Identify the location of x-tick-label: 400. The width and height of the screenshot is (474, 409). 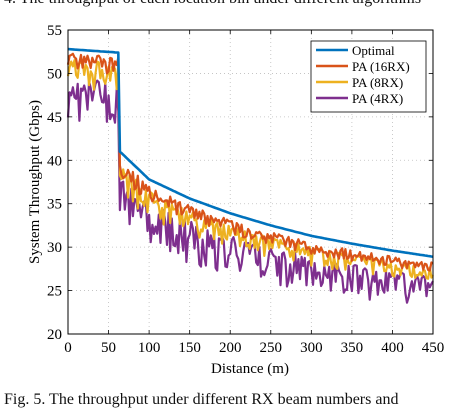
(392, 348).